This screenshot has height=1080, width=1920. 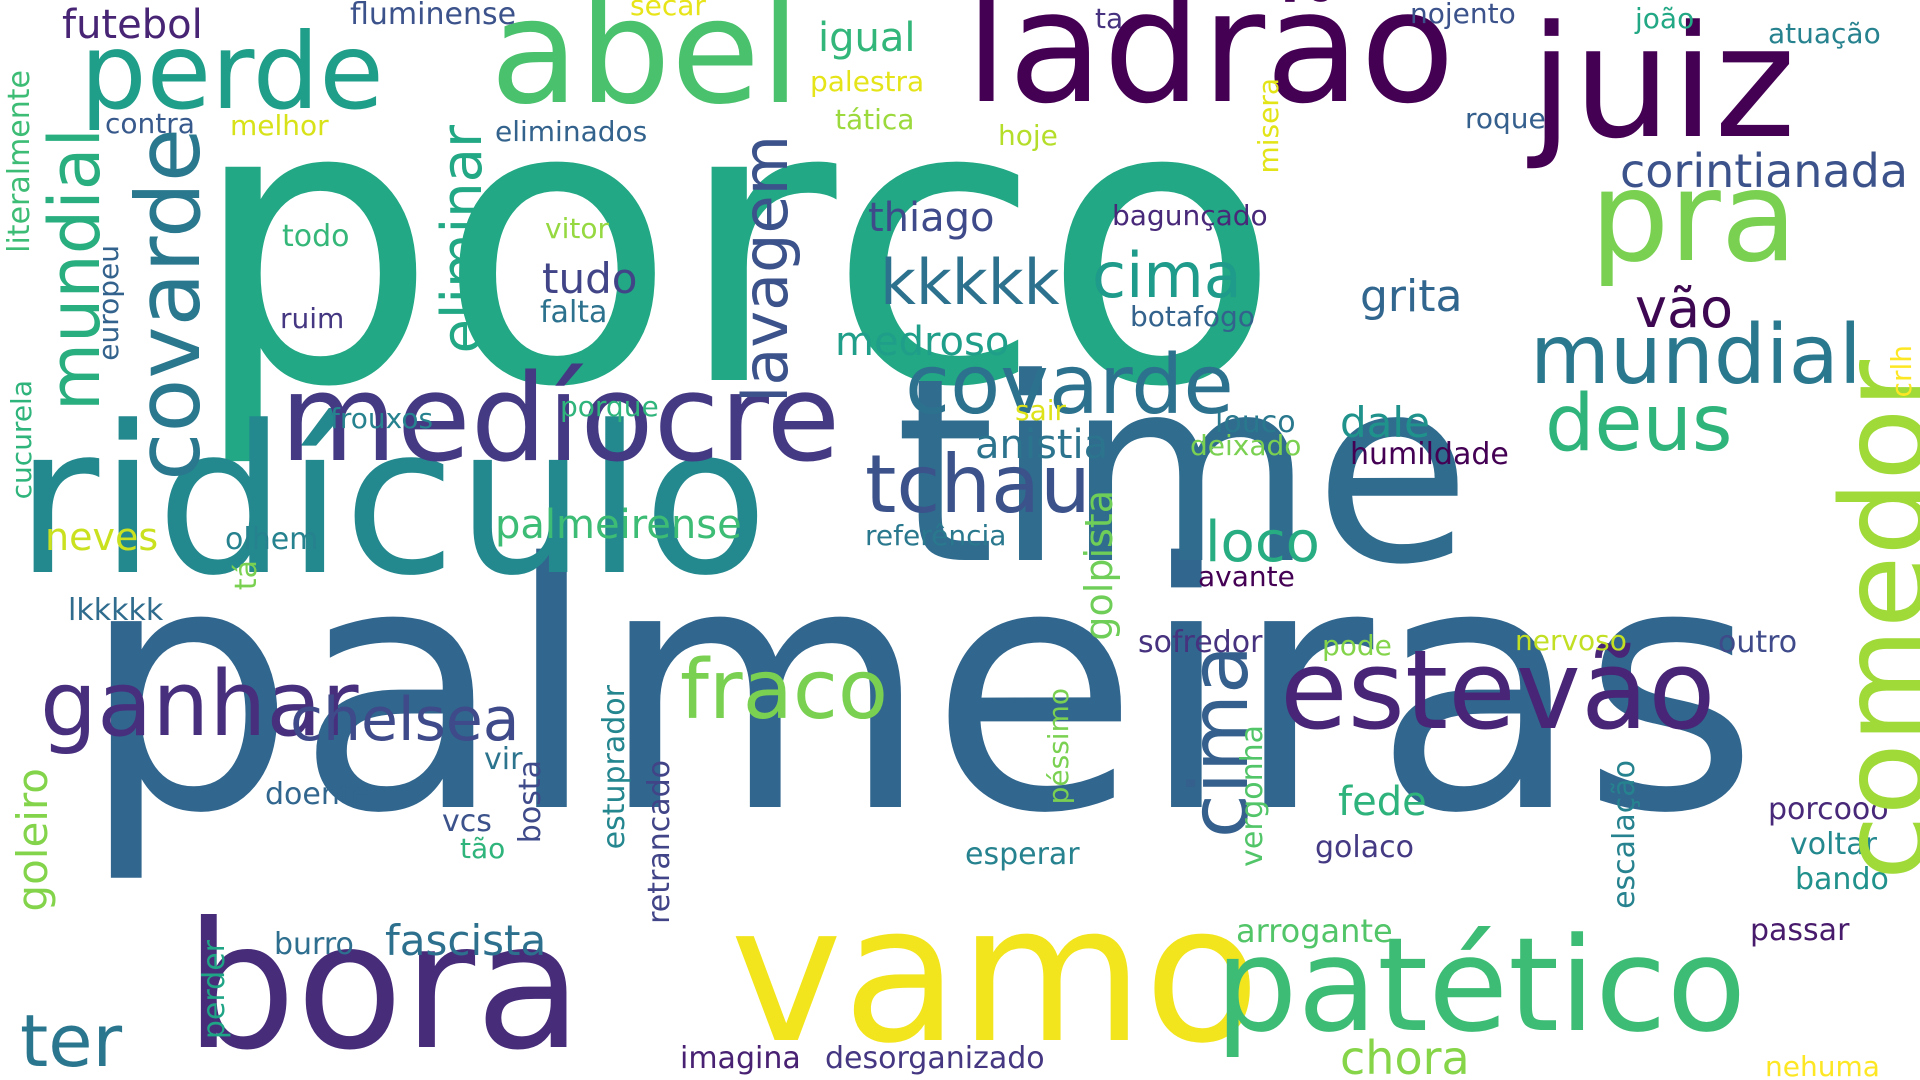 I want to click on word-porcooo: porcooo, so click(x=1828, y=809).